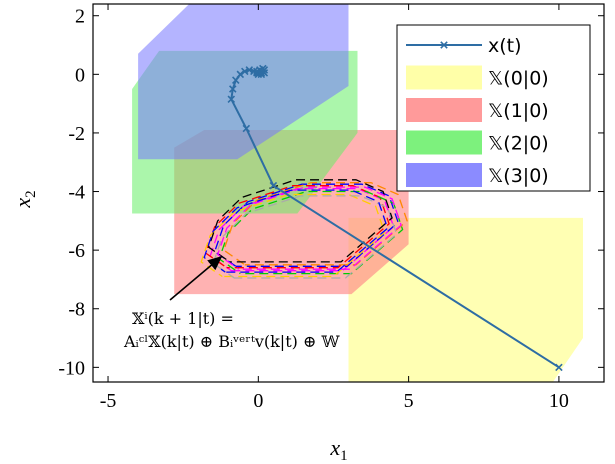  Describe the element at coordinates (505, 46) in the screenshot. I see `legend-label: x(t)` at that location.